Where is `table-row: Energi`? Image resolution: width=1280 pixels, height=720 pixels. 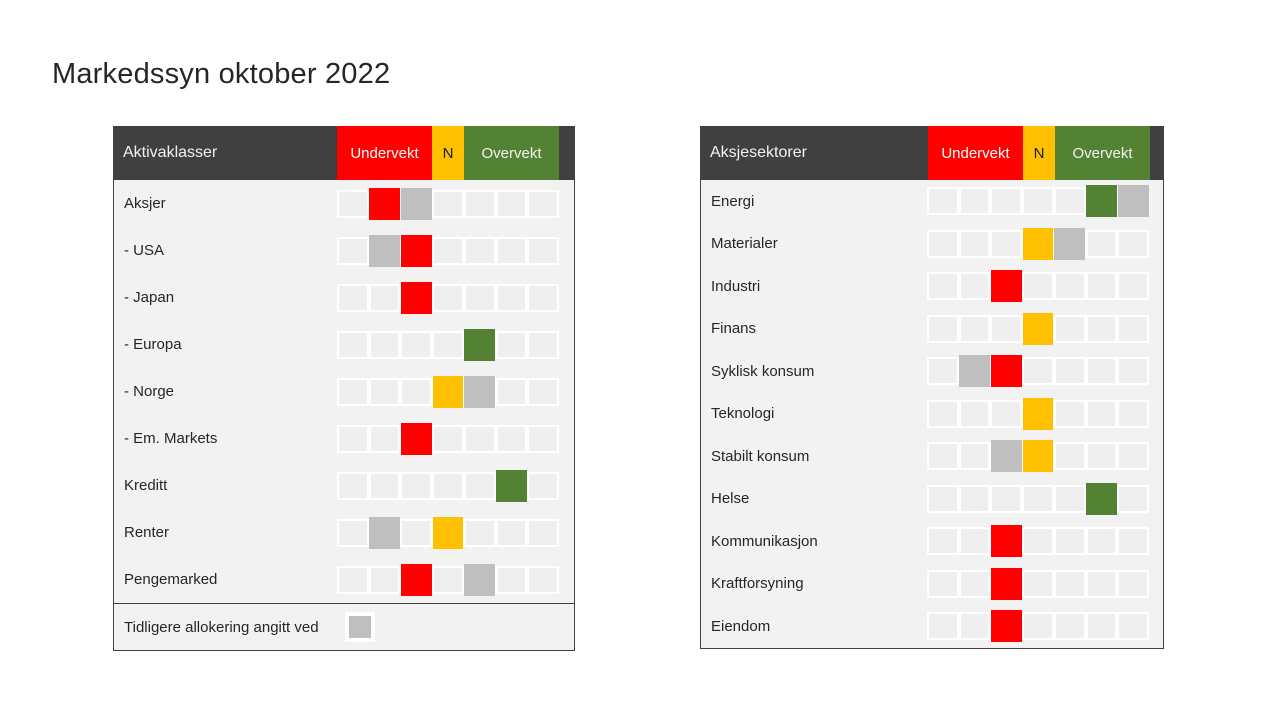
table-row: Energi is located at coordinates (932, 201).